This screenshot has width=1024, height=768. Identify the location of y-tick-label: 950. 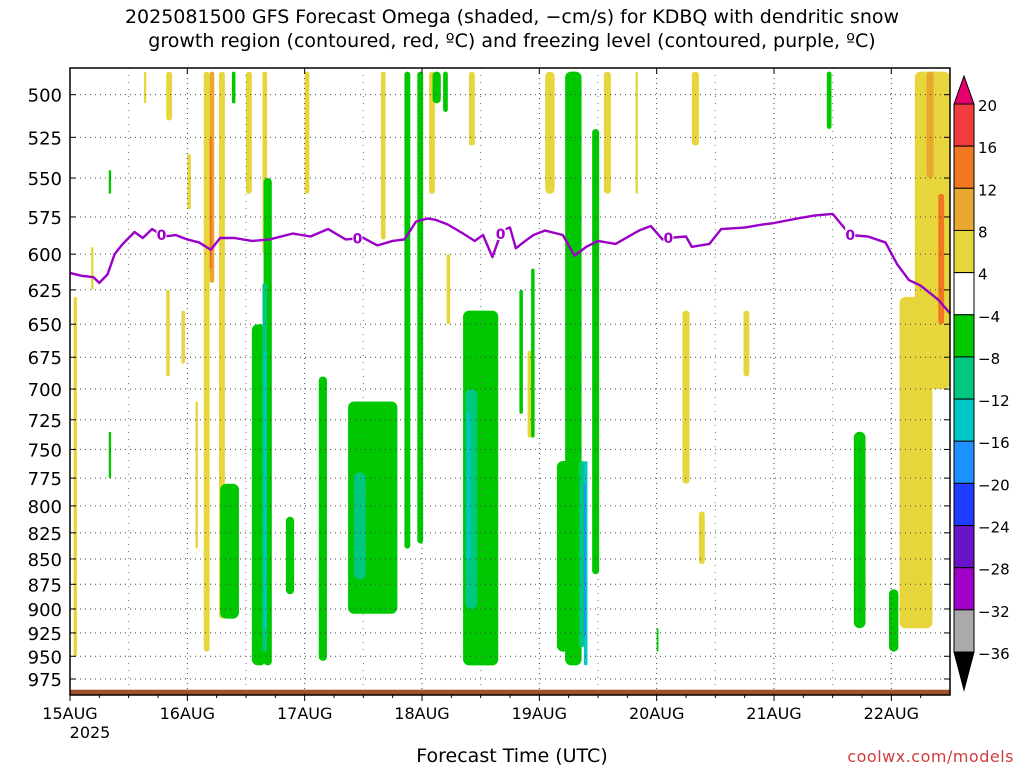
(45, 657).